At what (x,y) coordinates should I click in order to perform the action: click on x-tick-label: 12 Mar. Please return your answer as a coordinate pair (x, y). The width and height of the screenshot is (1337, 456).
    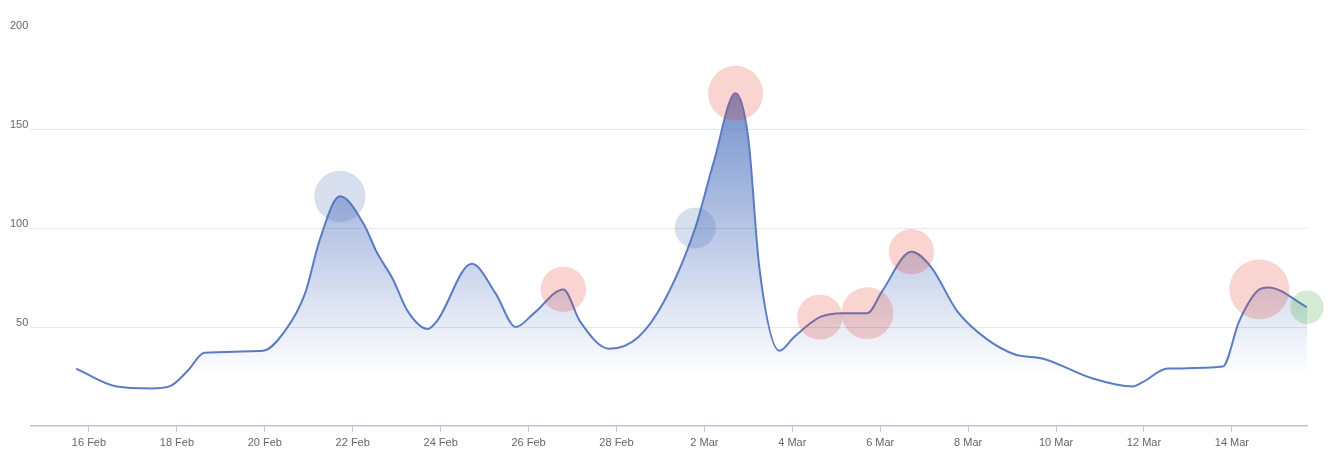
    Looking at the image, I should click on (1144, 441).